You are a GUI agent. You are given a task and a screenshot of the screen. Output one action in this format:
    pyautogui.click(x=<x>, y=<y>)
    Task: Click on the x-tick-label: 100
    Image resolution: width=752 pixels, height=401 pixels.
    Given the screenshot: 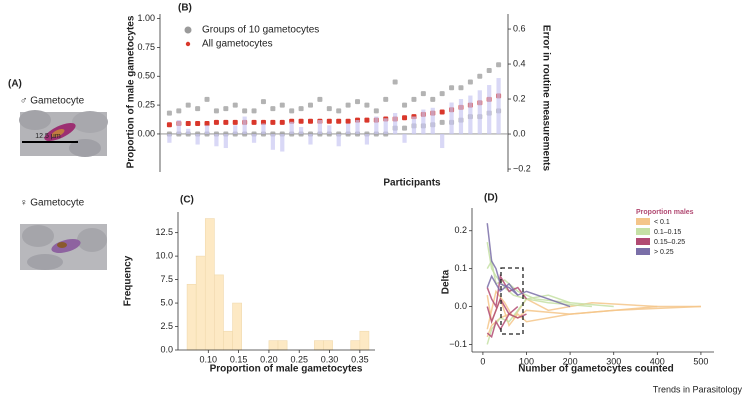 What is the action you would take?
    pyautogui.click(x=526, y=361)
    